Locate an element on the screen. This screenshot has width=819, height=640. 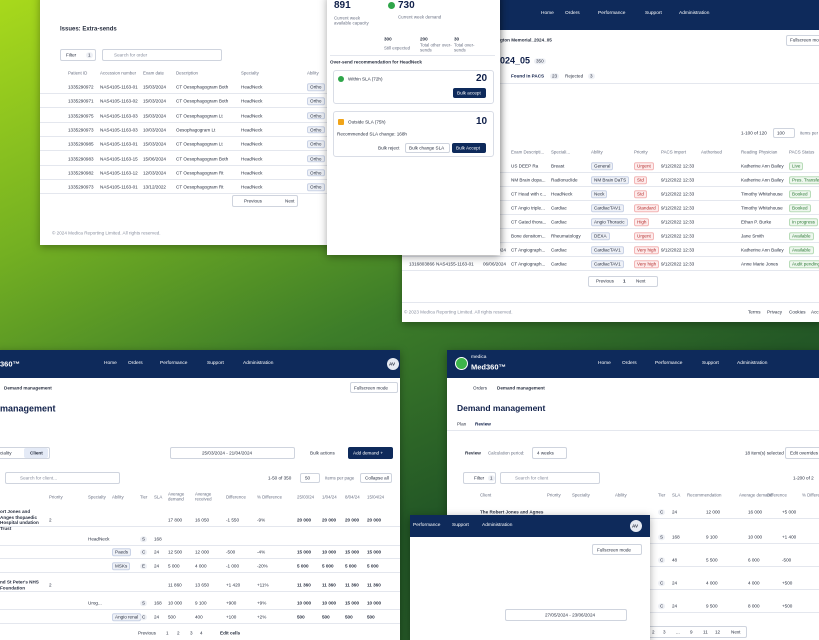
collapse-button is located at coordinates (376, 478).